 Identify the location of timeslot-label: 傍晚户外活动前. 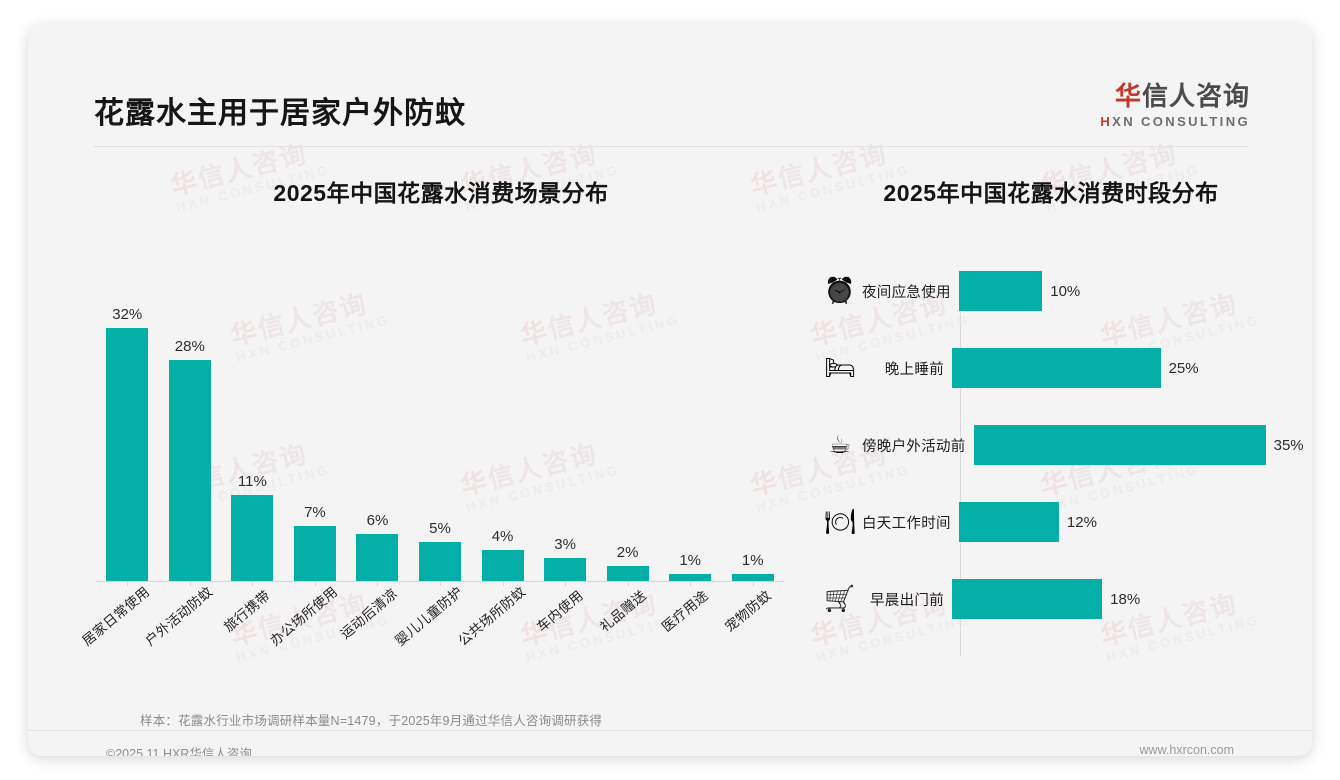
(914, 446).